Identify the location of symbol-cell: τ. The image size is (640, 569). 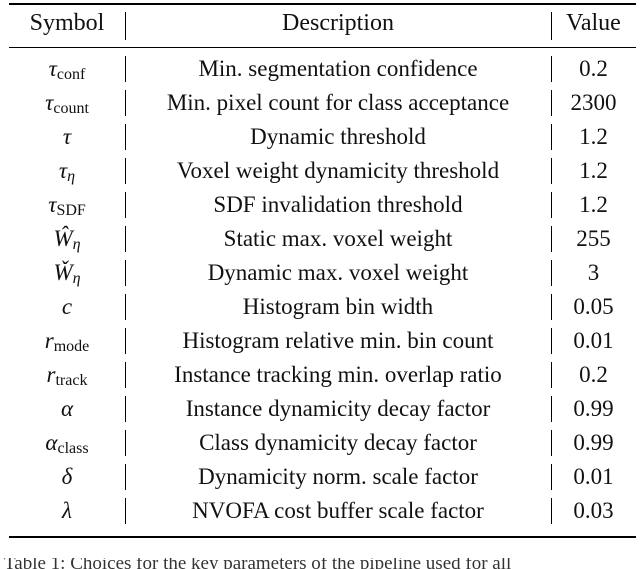
(67, 137).